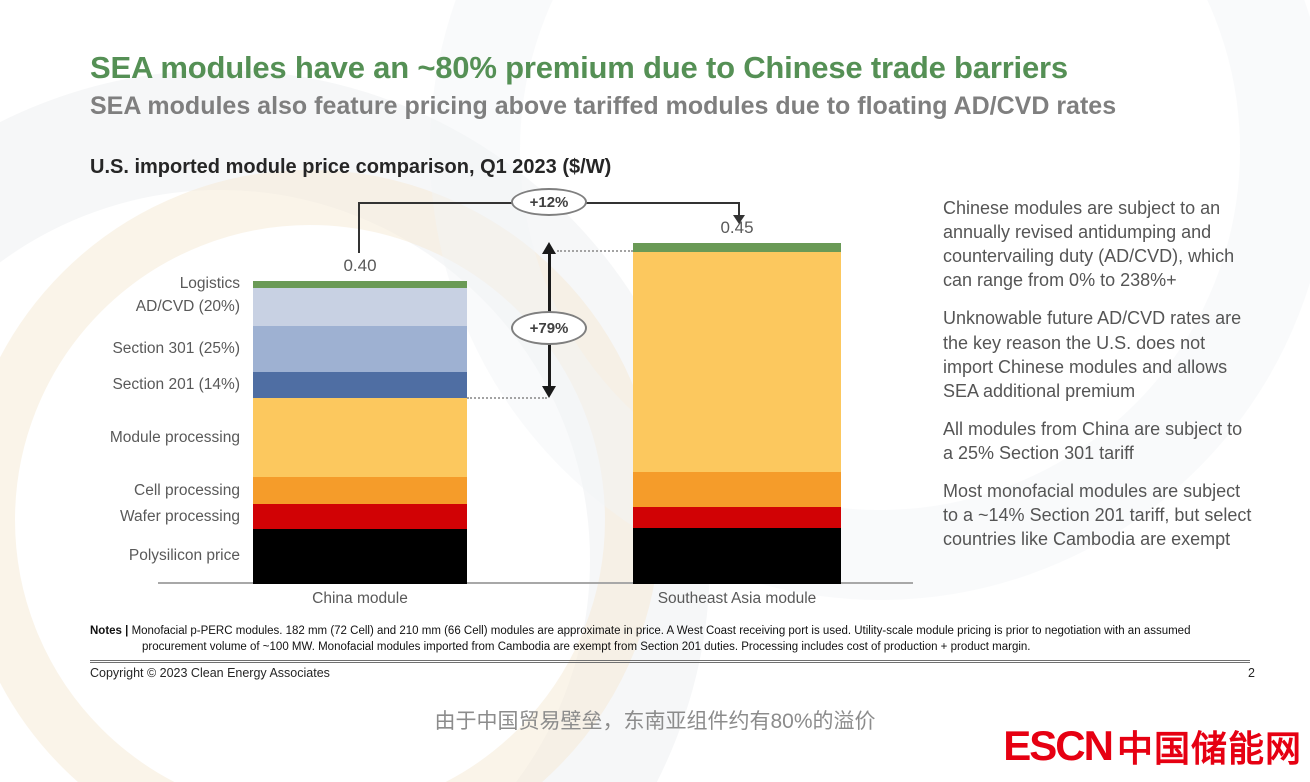 Image resolution: width=1310 pixels, height=782 pixels. Describe the element at coordinates (1209, 748) in the screenshot. I see `logo-chinese-text: 中国储能网` at that location.